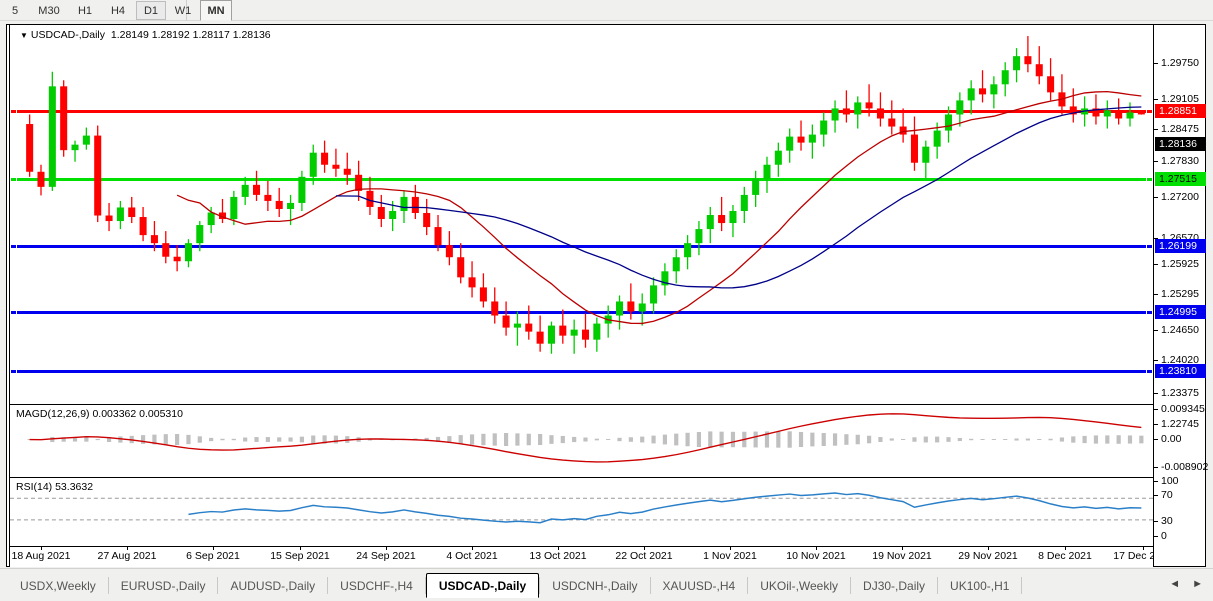 The width and height of the screenshot is (1213, 601). What do you see at coordinates (1160, 536) in the screenshot?
I see `rsi-scale-tick-3: 0` at bounding box center [1160, 536].